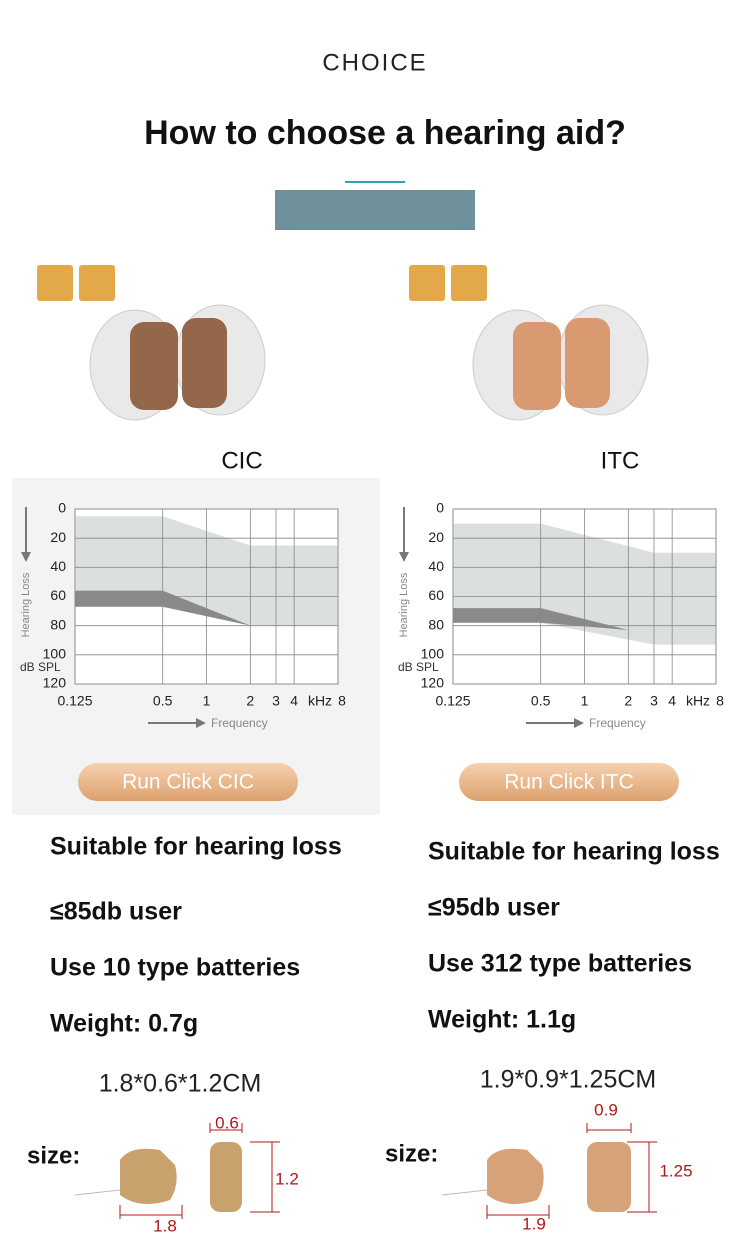  Describe the element at coordinates (502, 1020) in the screenshot. I see `spec-line: Weight: 1.1g` at that location.